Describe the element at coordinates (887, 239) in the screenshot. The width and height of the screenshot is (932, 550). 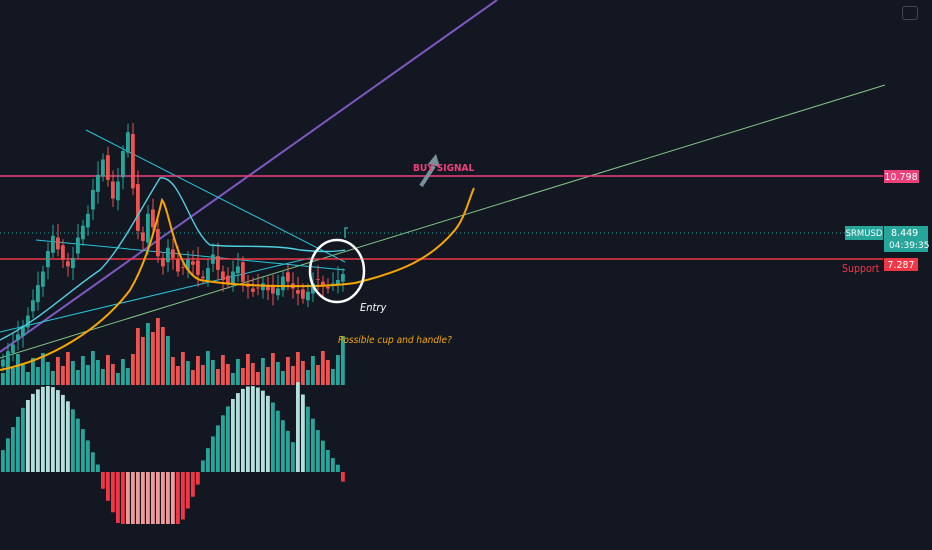
I see `symbol-price-tag: SRMUSD 8.449 04:39:35` at that location.